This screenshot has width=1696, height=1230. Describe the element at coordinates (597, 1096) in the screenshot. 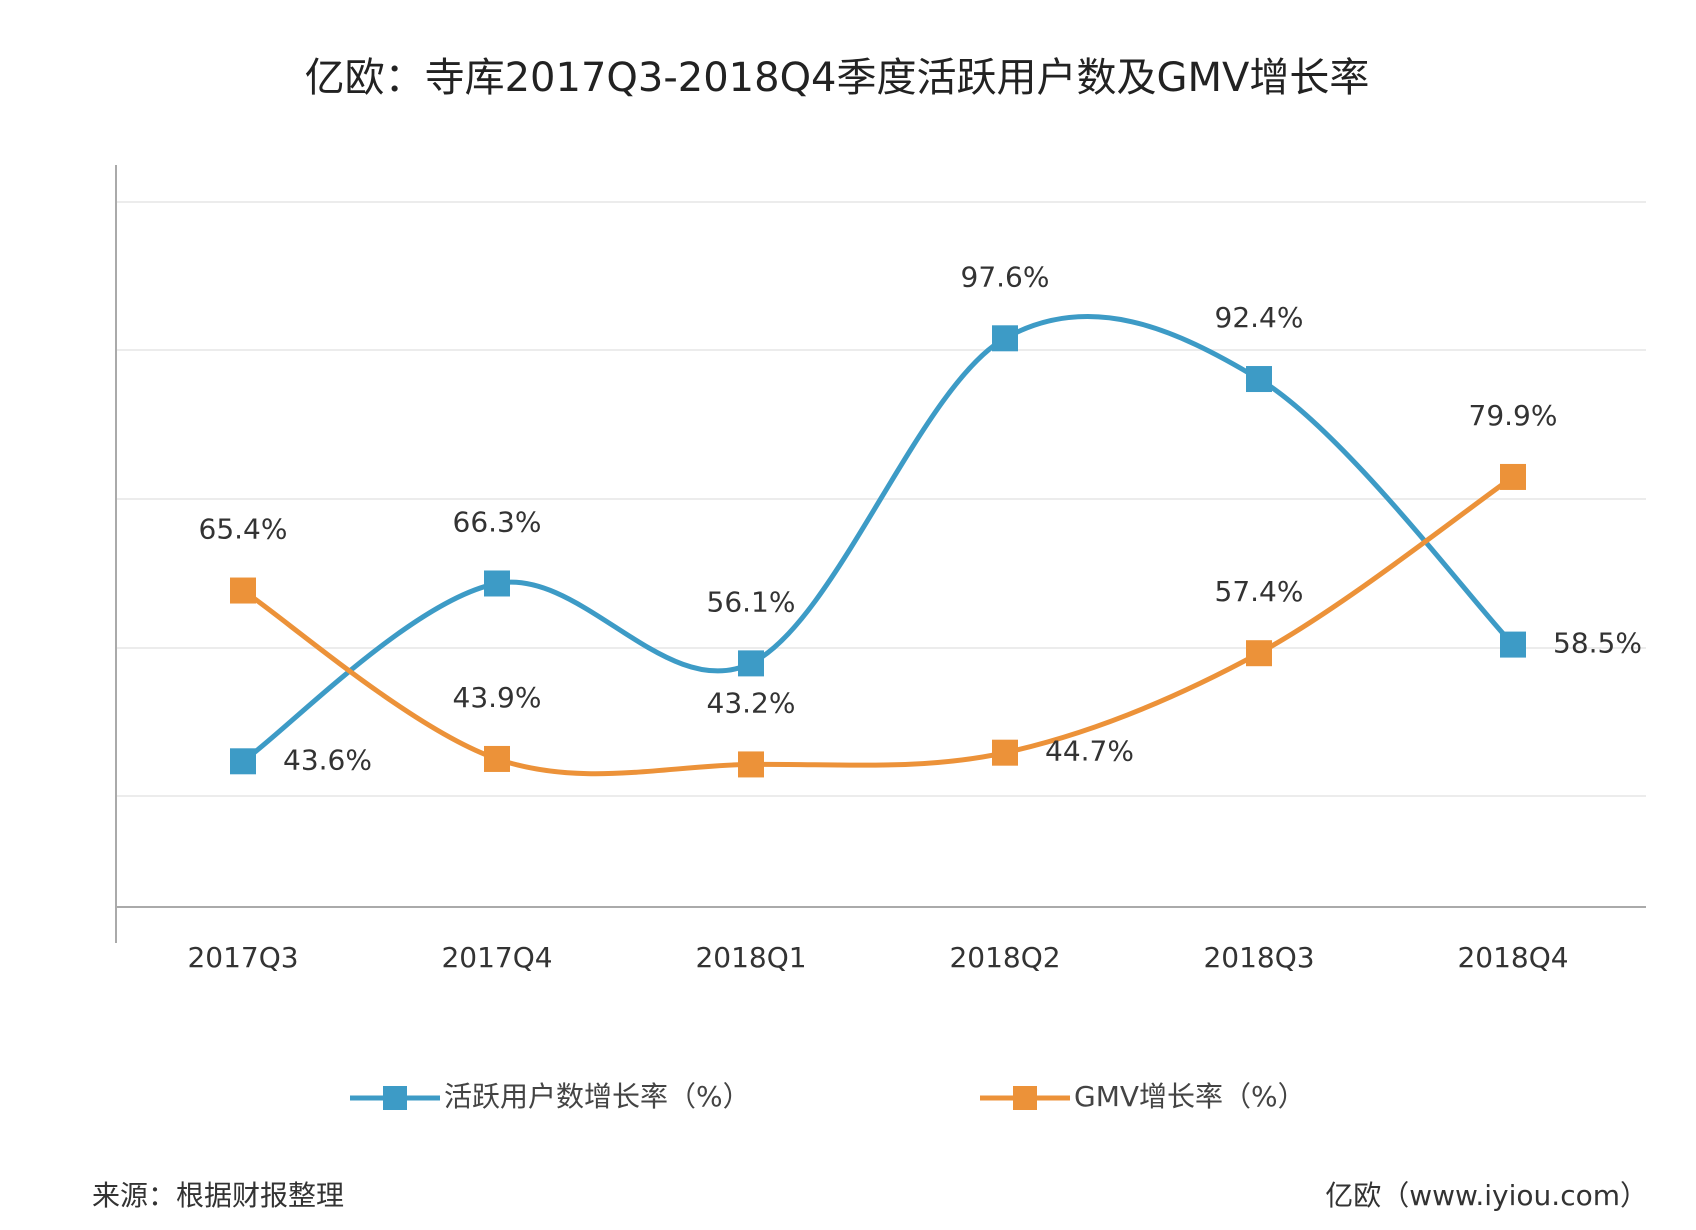

I see `legend-label: 活跃用户数增长率（%）` at that location.